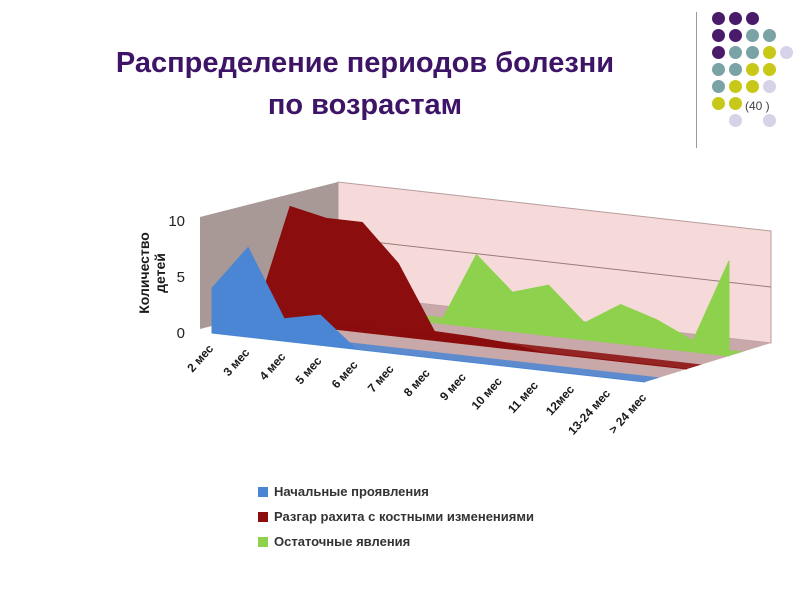 The height and width of the screenshot is (600, 800). What do you see at coordinates (381, 378) in the screenshot?
I see `x-tick-label: 7 мес` at bounding box center [381, 378].